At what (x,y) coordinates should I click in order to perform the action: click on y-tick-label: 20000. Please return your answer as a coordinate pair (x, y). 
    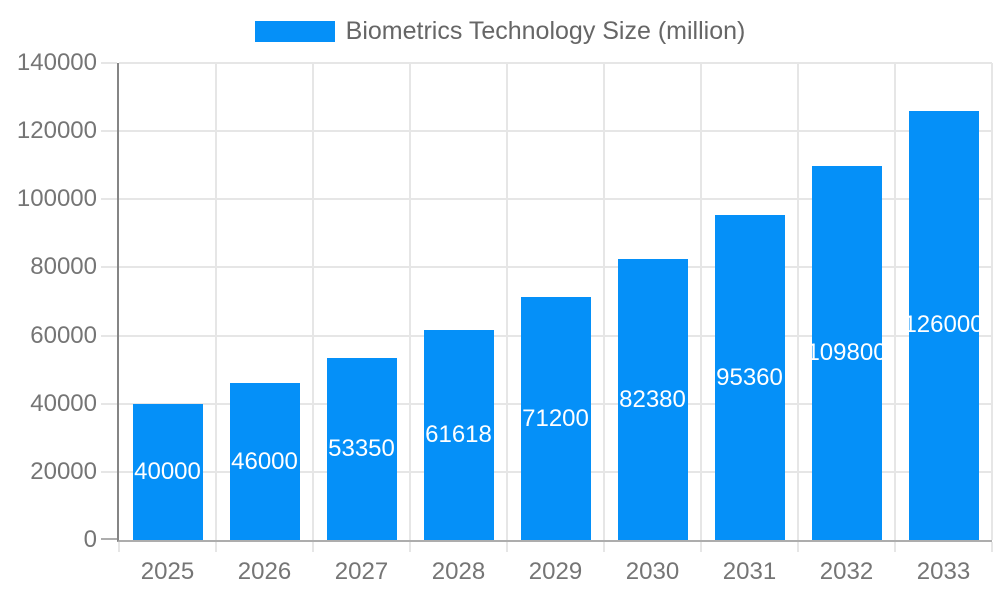
    Looking at the image, I should click on (63, 471).